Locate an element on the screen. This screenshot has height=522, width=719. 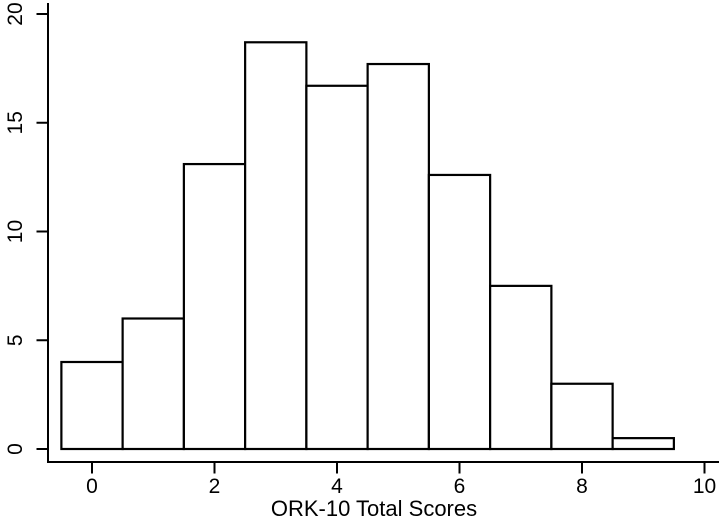
y-tick-label: 20 is located at coordinates (15, 13).